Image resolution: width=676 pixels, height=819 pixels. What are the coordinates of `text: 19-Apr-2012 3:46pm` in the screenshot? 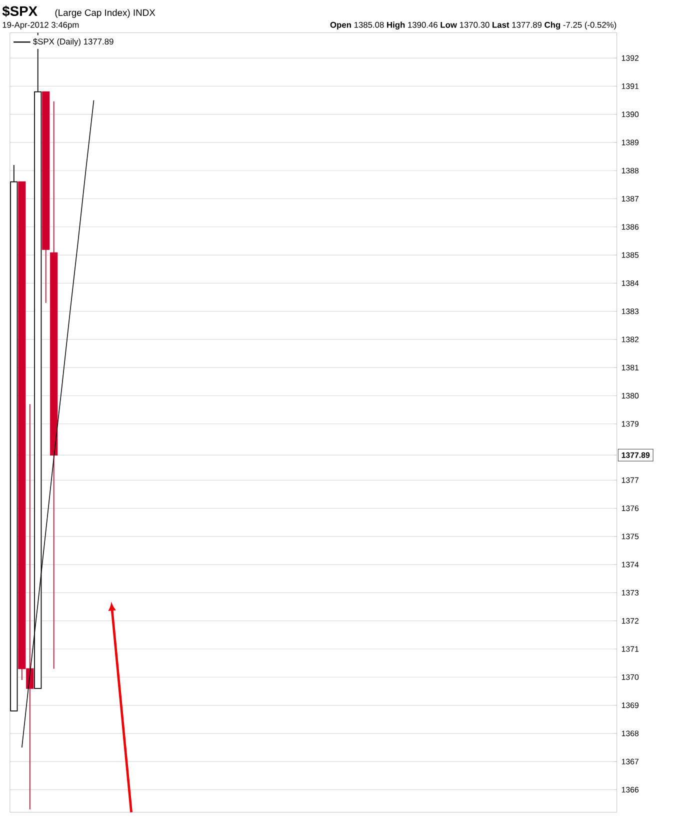 It's located at (40, 26).